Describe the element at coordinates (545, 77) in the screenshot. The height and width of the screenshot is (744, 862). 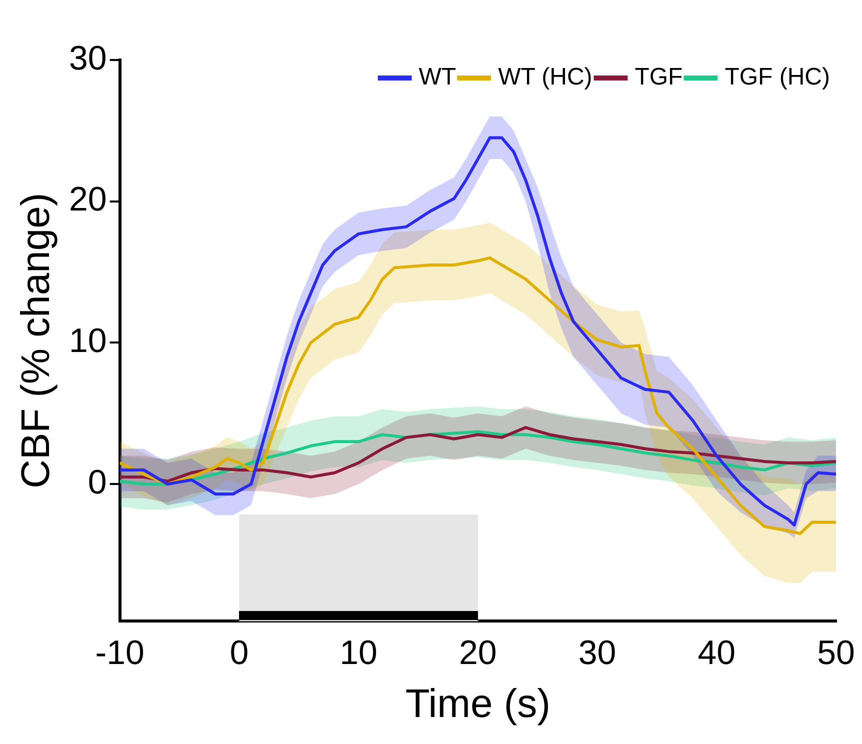
I see `legend-label: WT (HC)` at that location.